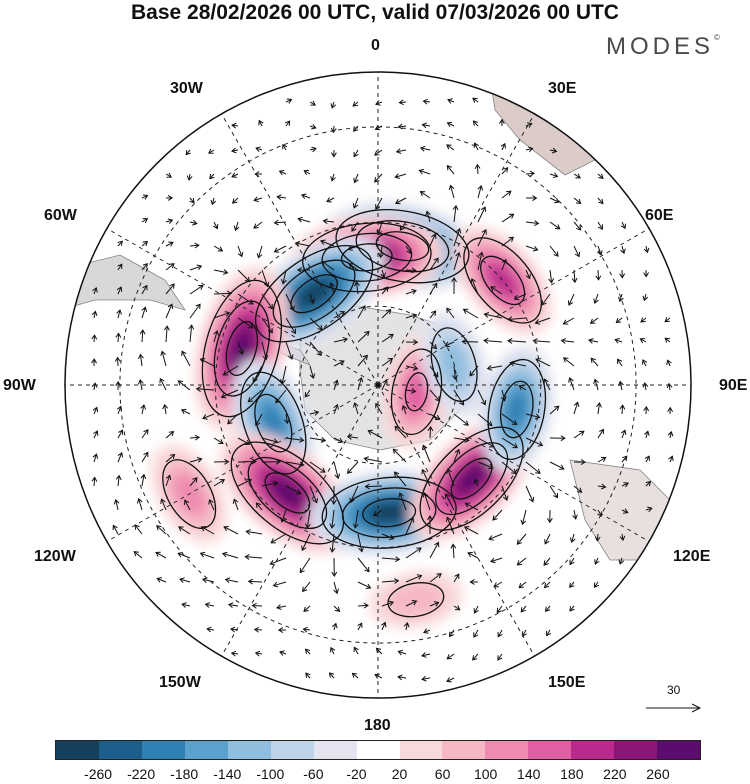 The width and height of the screenshot is (750, 784). I want to click on label-90w: 90W, so click(19, 386).